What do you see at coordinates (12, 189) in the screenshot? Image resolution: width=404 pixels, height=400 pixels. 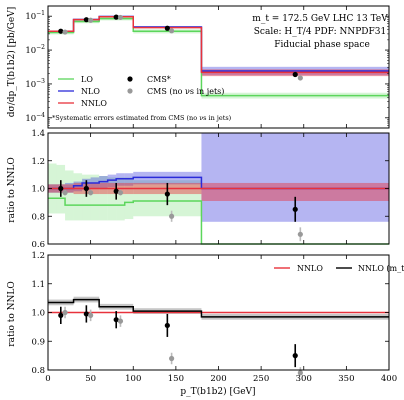 I see `p2-y-axis-label: ratio to NNLO` at bounding box center [12, 189].